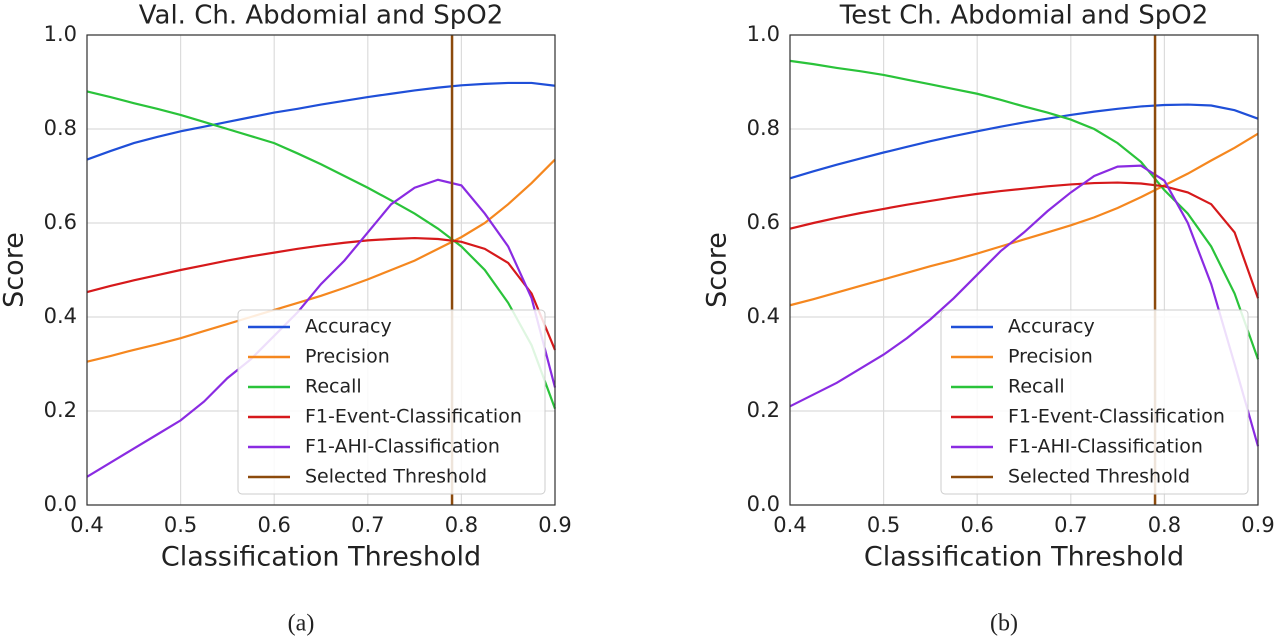  Describe the element at coordinates (301, 624) in the screenshot. I see `caption: (a)` at that location.